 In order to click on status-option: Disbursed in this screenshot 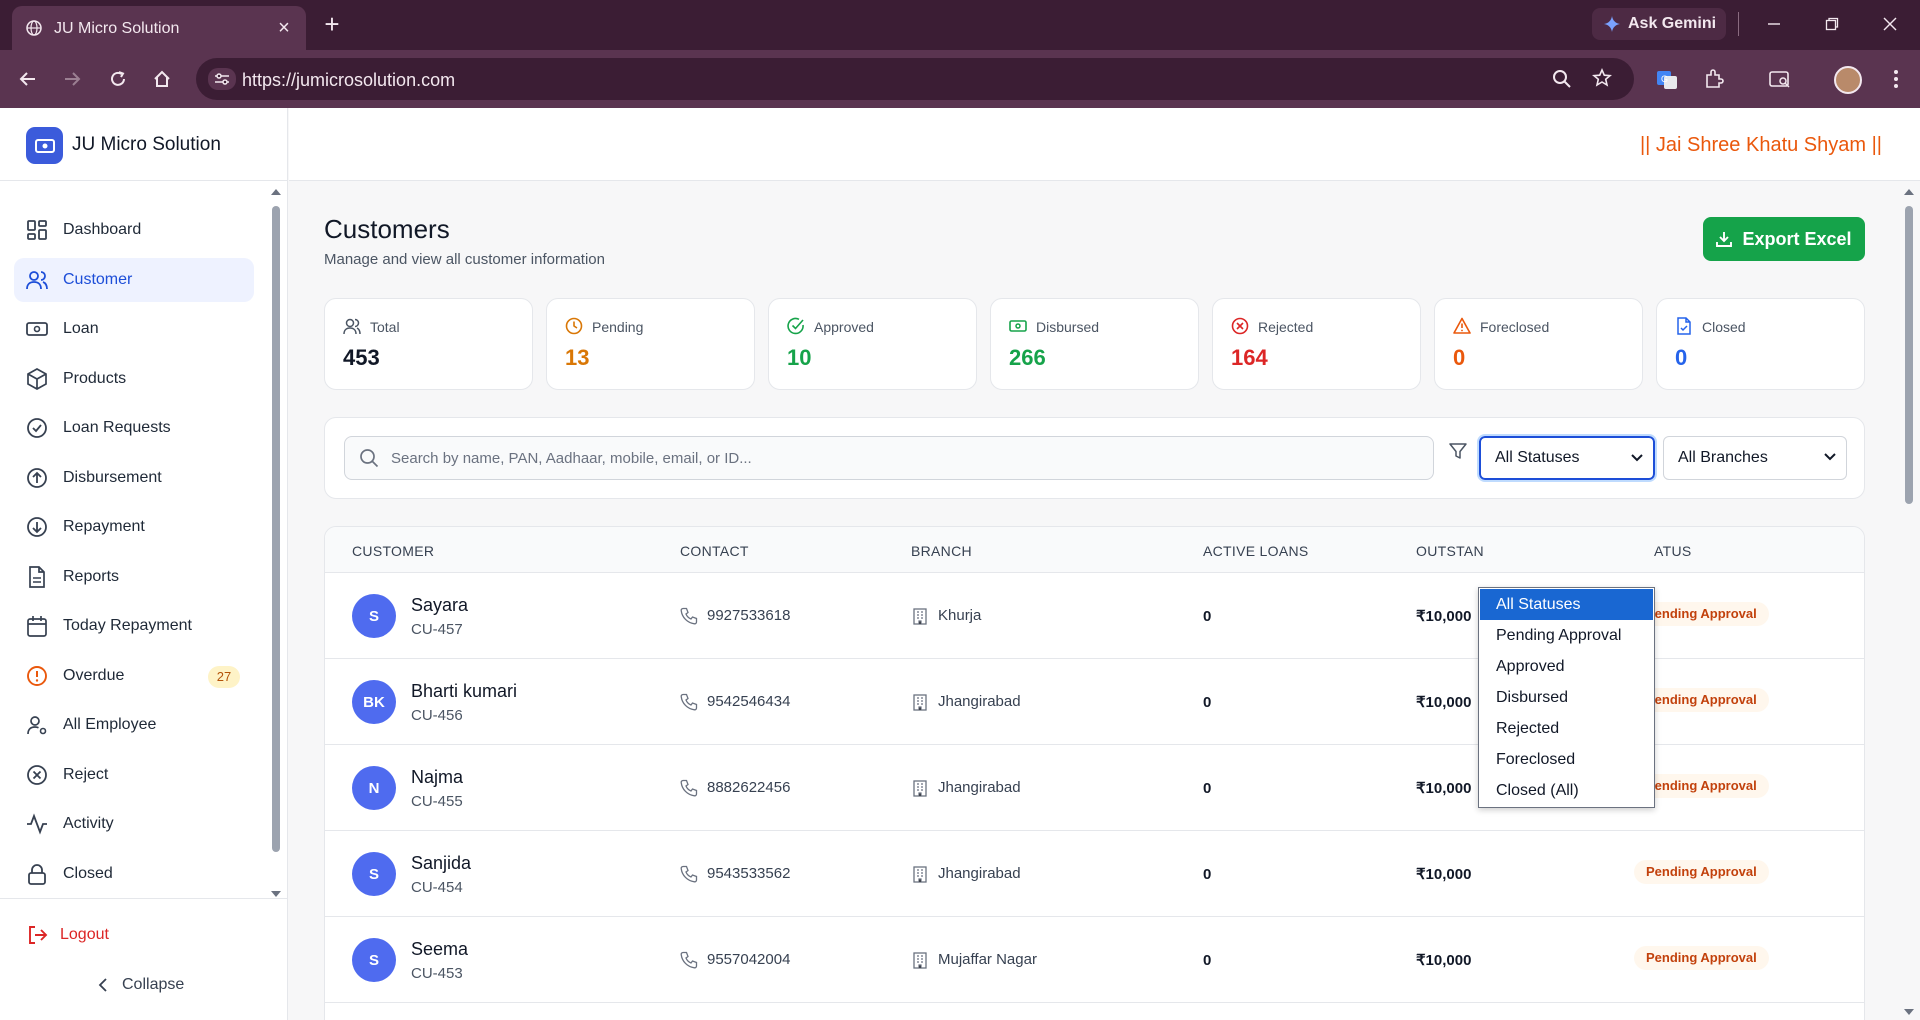, I will do `click(1532, 697)`.